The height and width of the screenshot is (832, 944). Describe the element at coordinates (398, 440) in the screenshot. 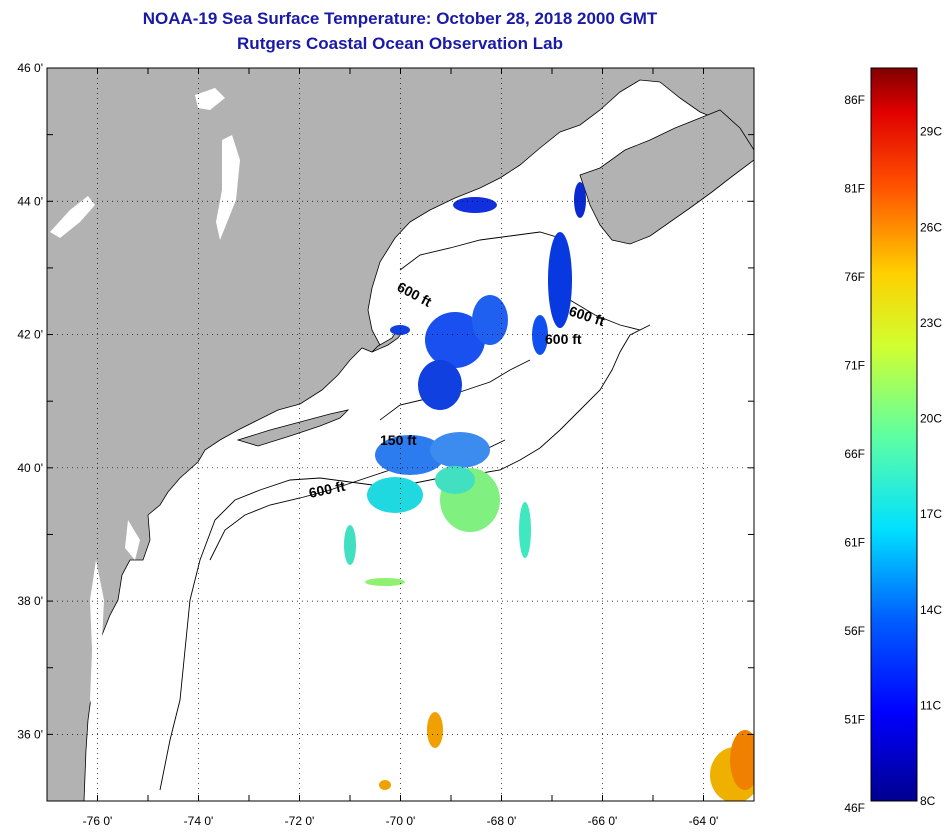

I see `contour-label: 150 ft` at that location.